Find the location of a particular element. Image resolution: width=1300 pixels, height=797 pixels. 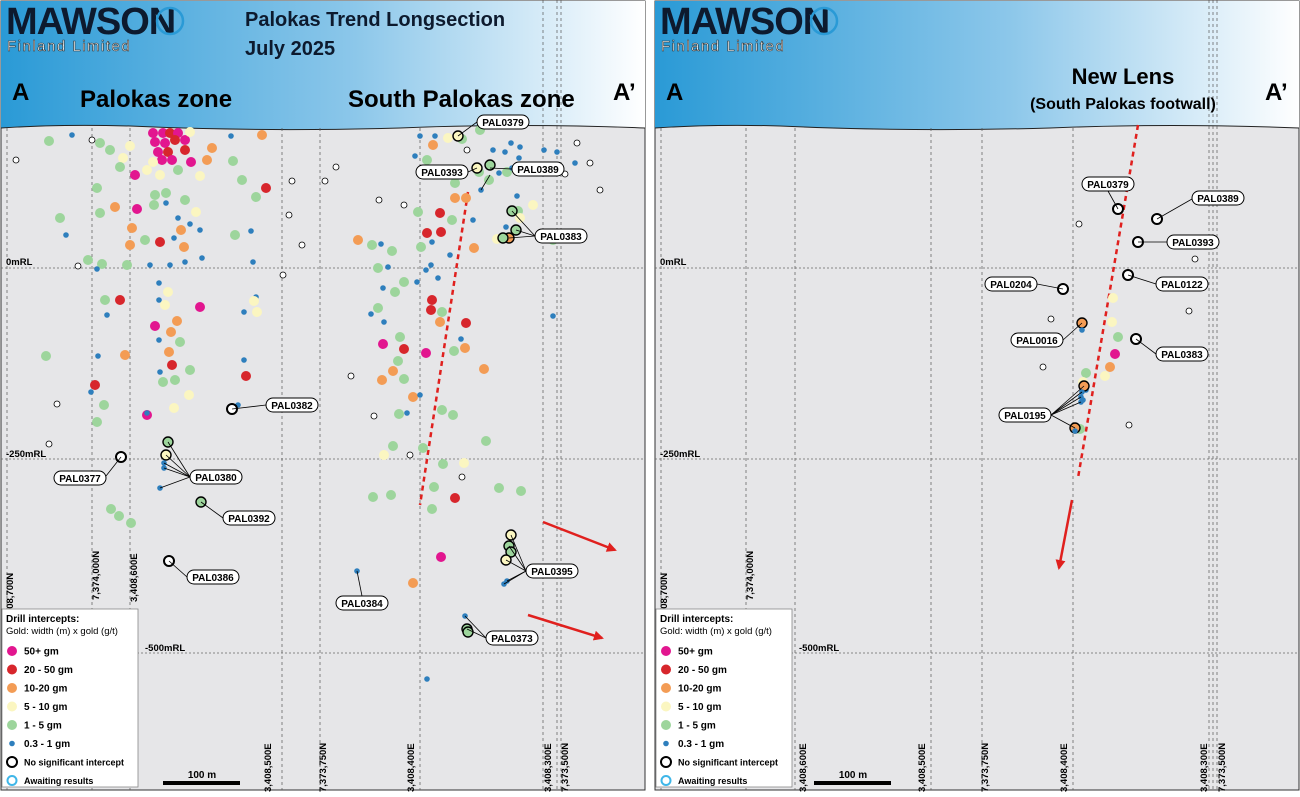

hole-label: PAL0016 is located at coordinates (1037, 340).